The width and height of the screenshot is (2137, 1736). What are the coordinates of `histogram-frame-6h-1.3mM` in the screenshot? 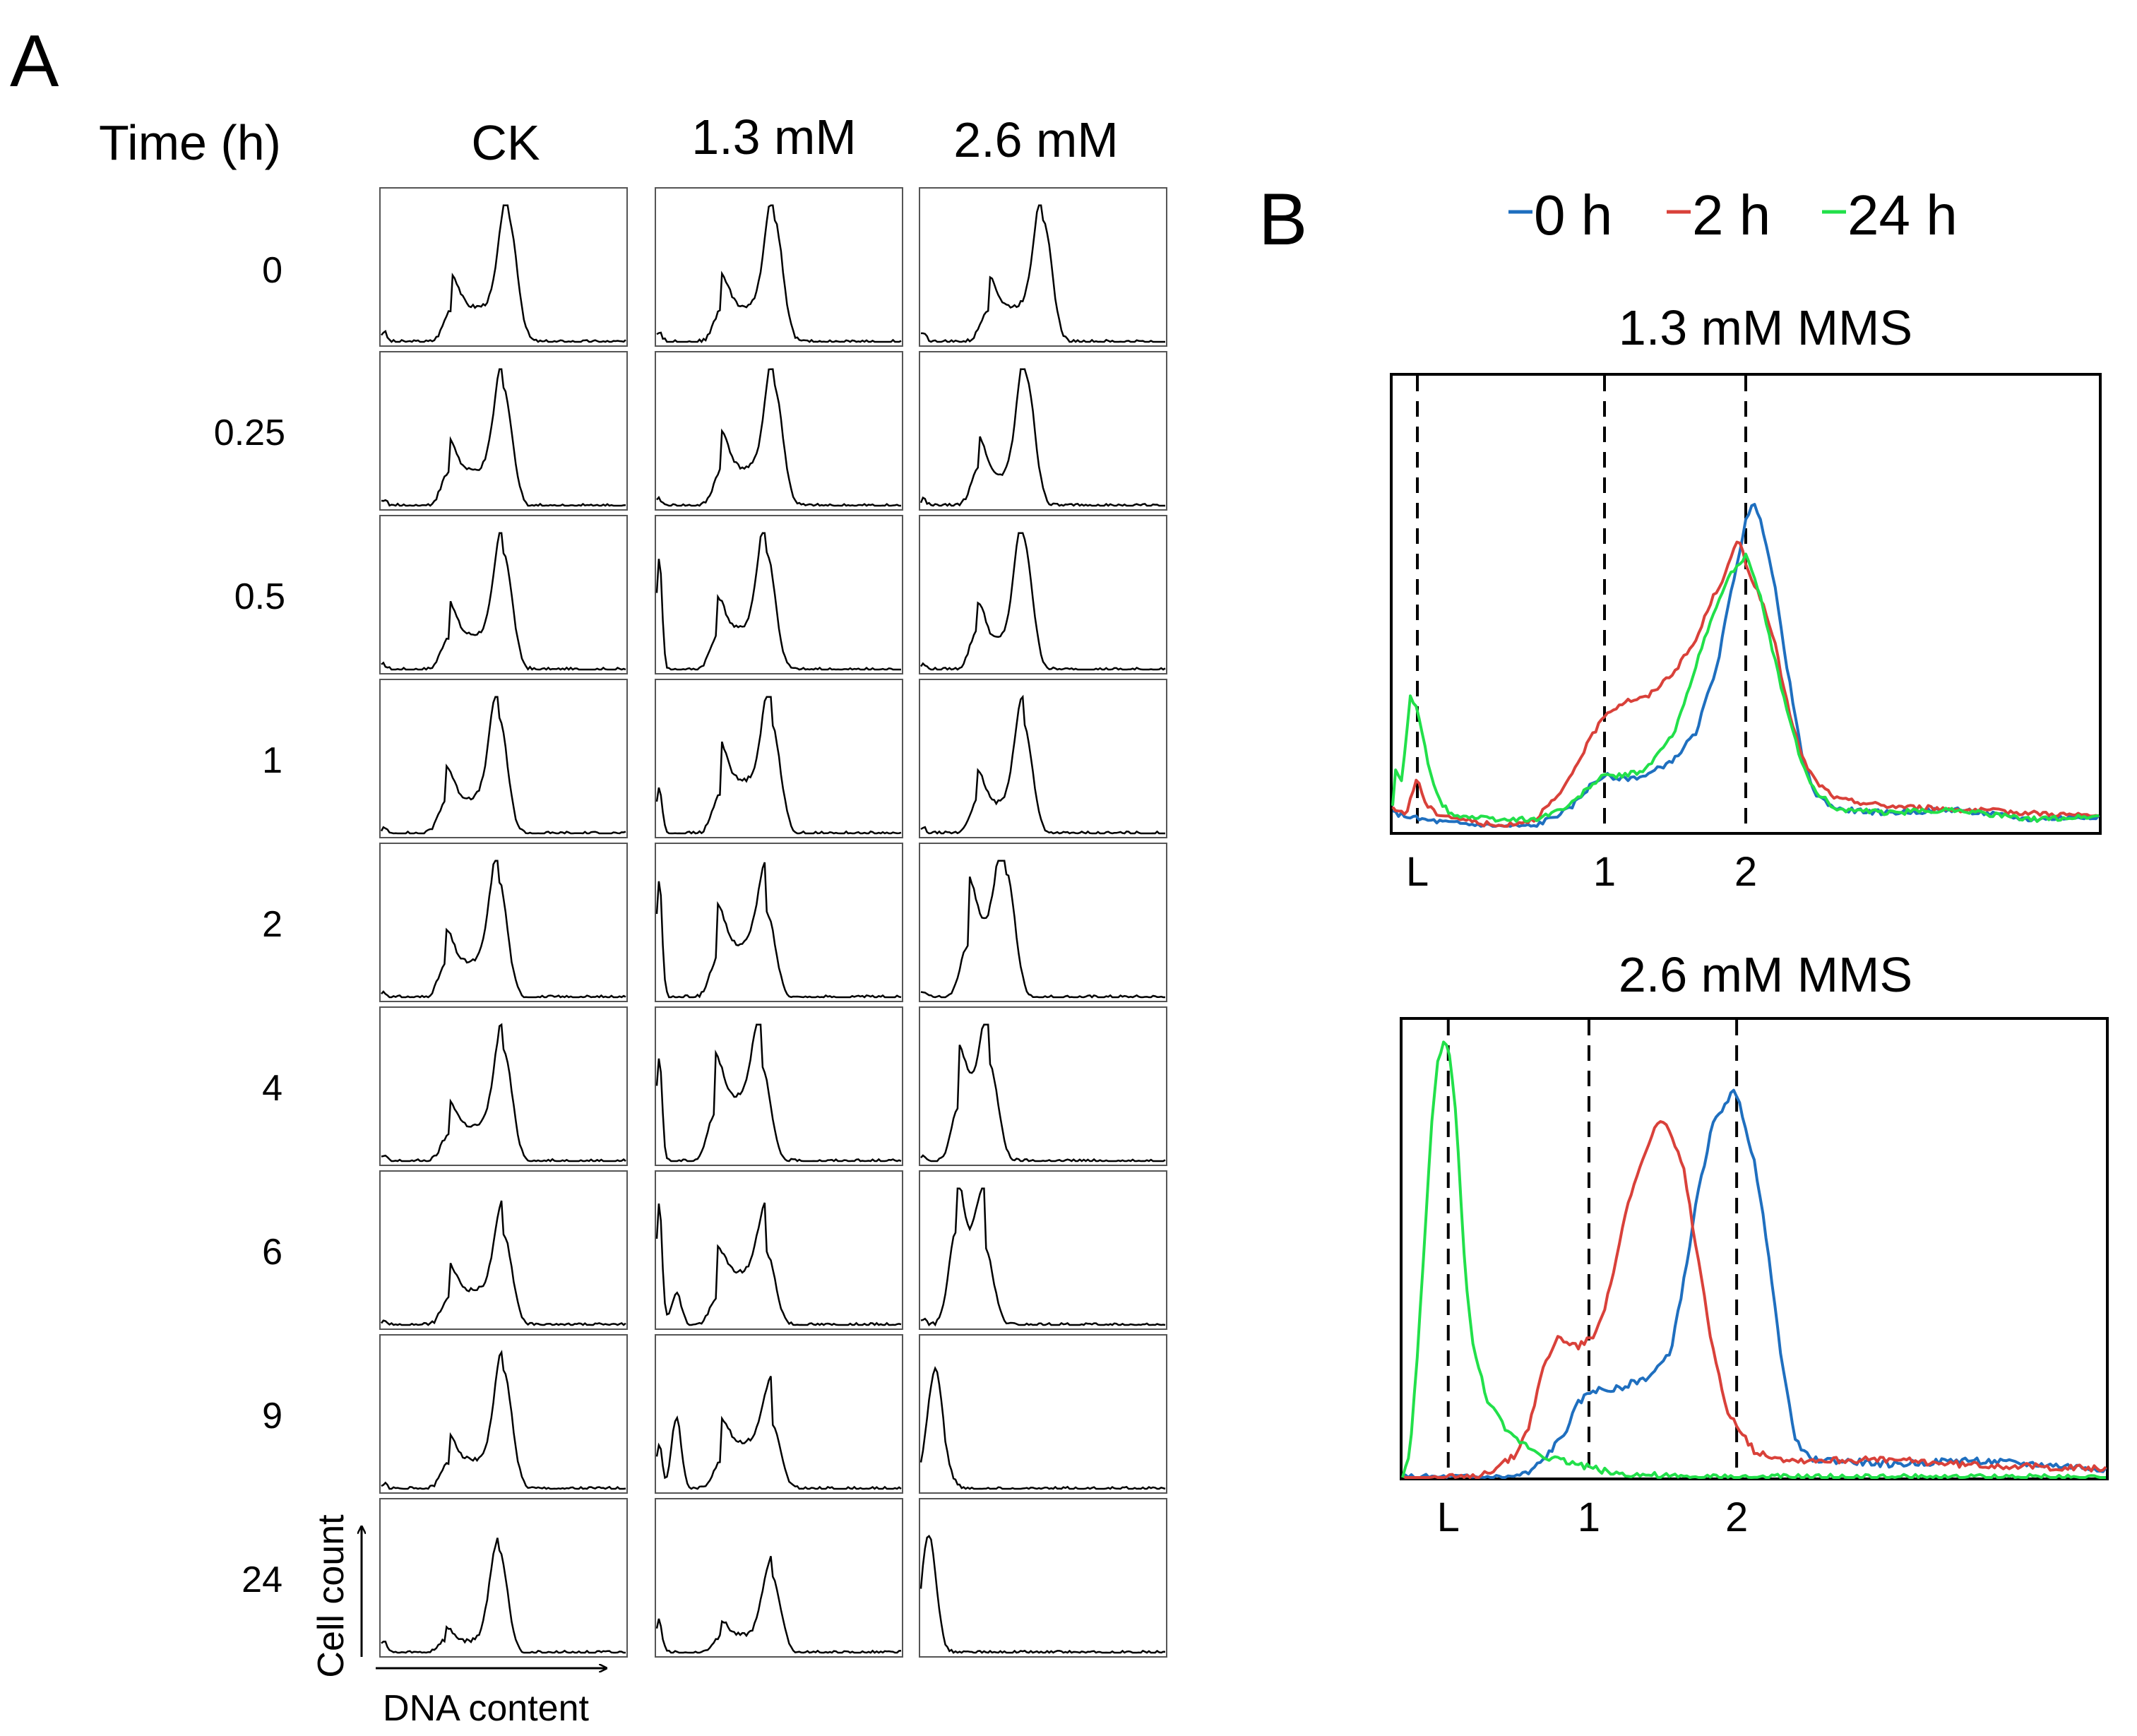 It's located at (779, 1250).